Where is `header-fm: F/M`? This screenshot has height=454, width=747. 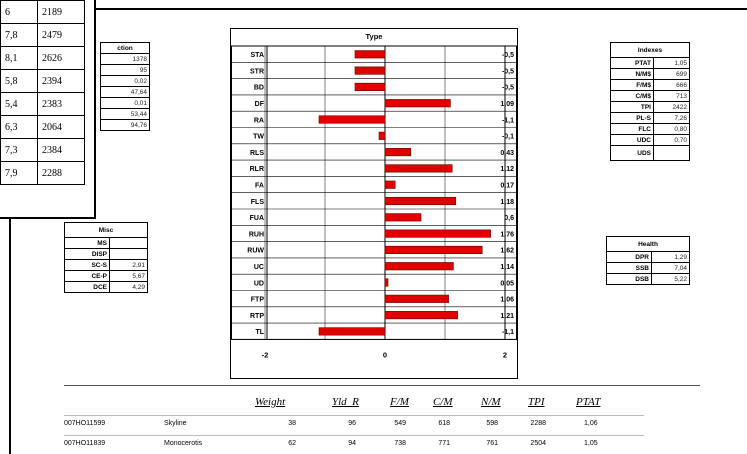
header-fm: F/M is located at coordinates (399, 402).